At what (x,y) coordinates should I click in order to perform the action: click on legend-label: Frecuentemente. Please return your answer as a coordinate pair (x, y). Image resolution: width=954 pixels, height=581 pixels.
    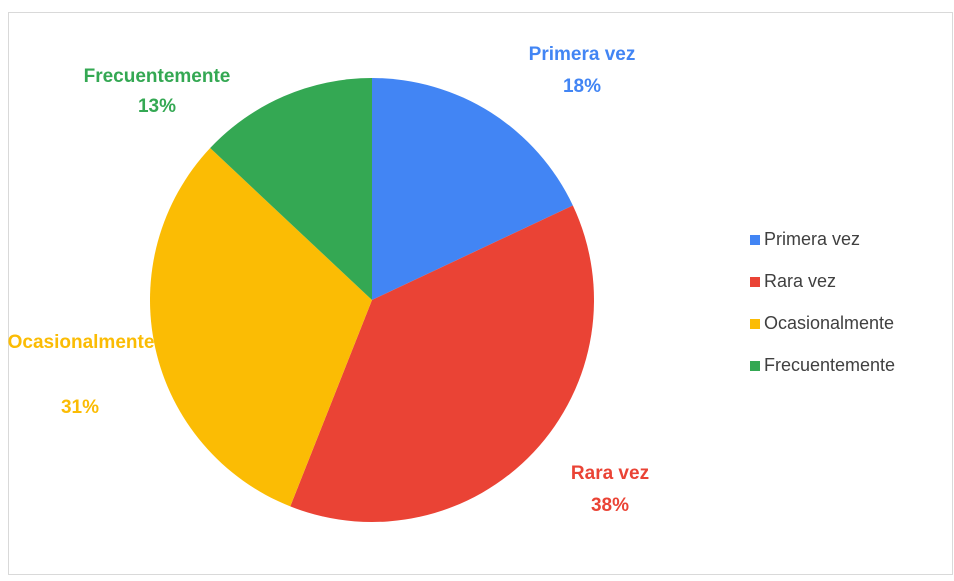
    Looking at the image, I should click on (829, 365).